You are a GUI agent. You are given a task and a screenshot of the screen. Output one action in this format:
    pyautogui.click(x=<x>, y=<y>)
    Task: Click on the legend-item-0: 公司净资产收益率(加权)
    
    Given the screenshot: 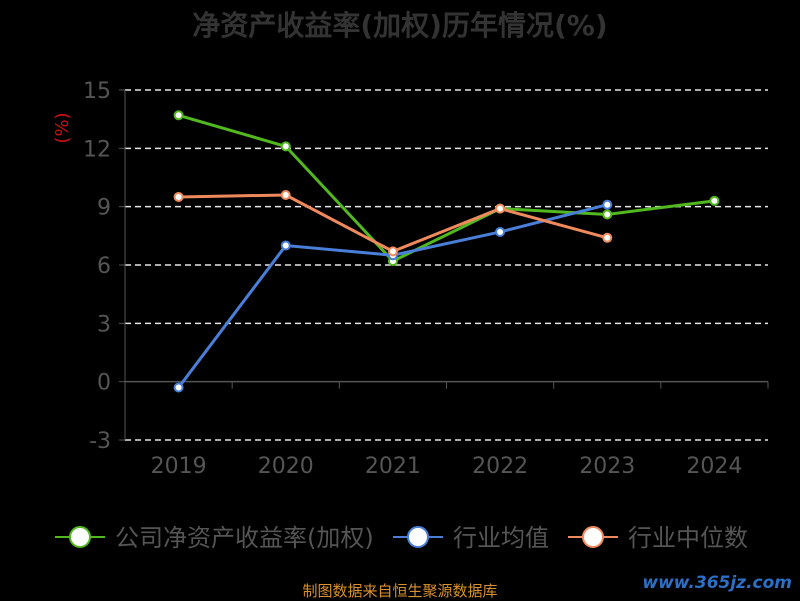 What is the action you would take?
    pyautogui.click(x=214, y=538)
    